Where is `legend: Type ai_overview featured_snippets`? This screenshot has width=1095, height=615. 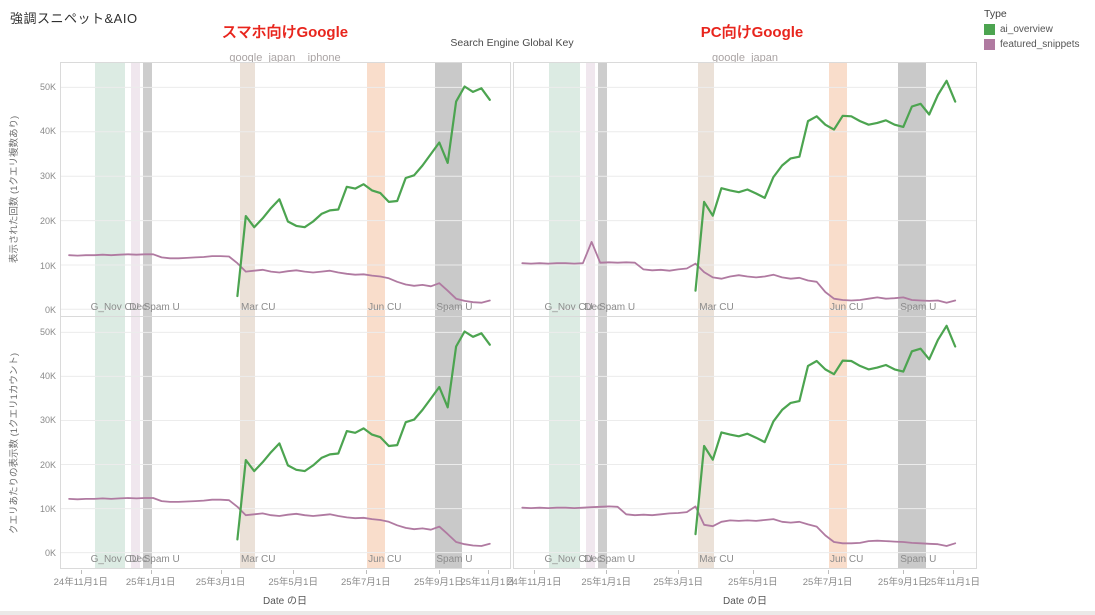 legend: Type ai_overview featured_snippets is located at coordinates (1032, 31).